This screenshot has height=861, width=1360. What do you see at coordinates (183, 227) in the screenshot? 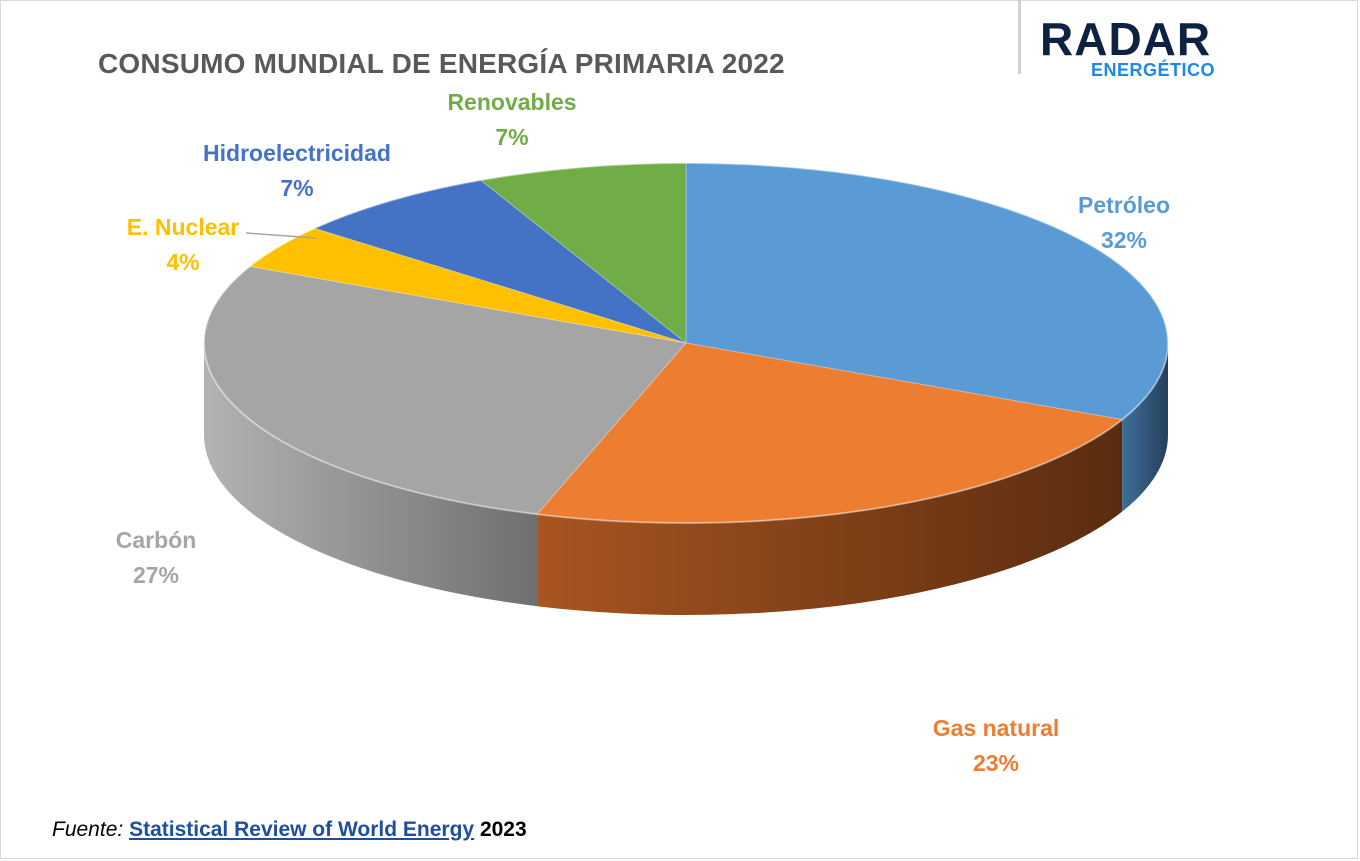
I see `slice-label-3: E. Nuclear` at bounding box center [183, 227].